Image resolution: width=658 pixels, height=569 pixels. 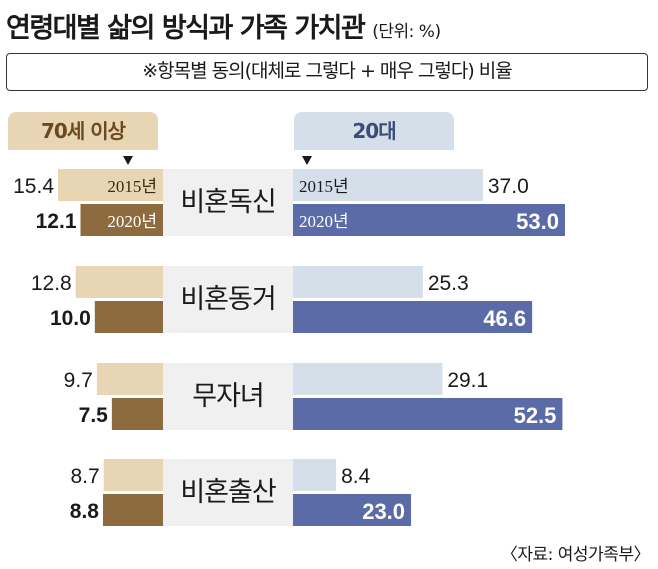 I want to click on value-label-70plus-2015: 8.7, so click(x=84, y=476).